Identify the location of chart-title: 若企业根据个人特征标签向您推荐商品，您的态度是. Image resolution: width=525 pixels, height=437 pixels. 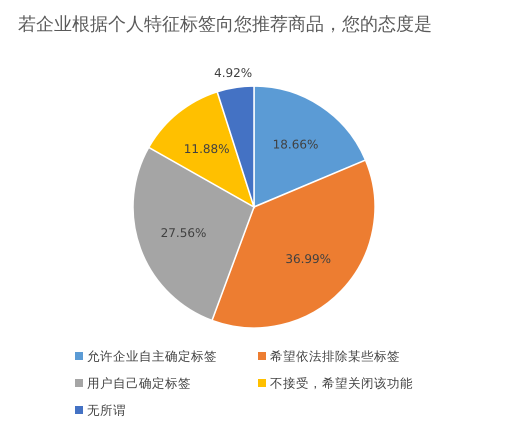
(225, 24).